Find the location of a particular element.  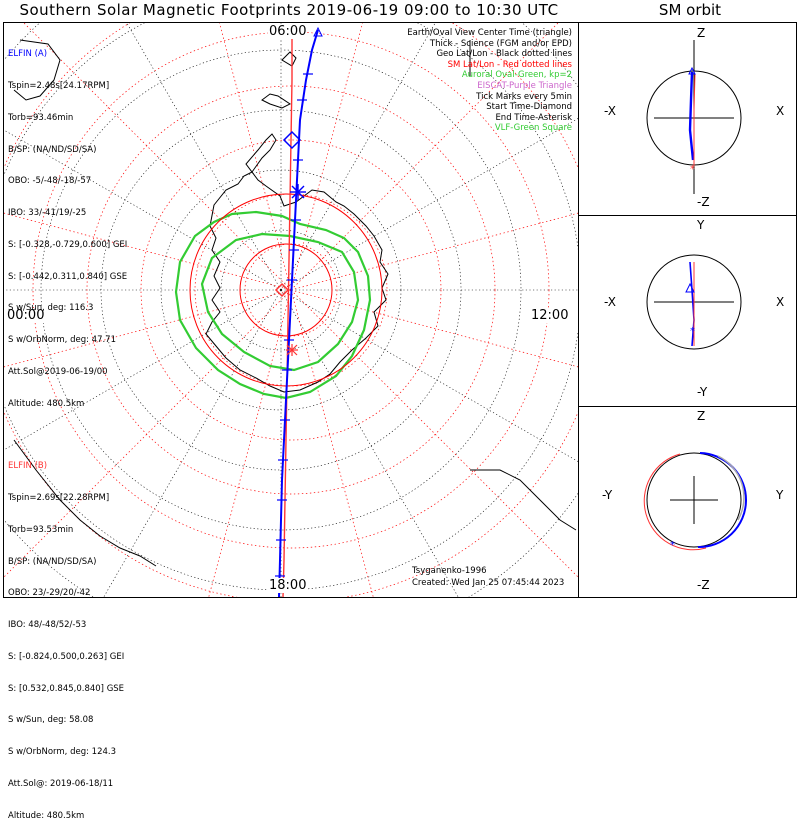

mlt-label-right: 12:00 is located at coordinates (550, 315).